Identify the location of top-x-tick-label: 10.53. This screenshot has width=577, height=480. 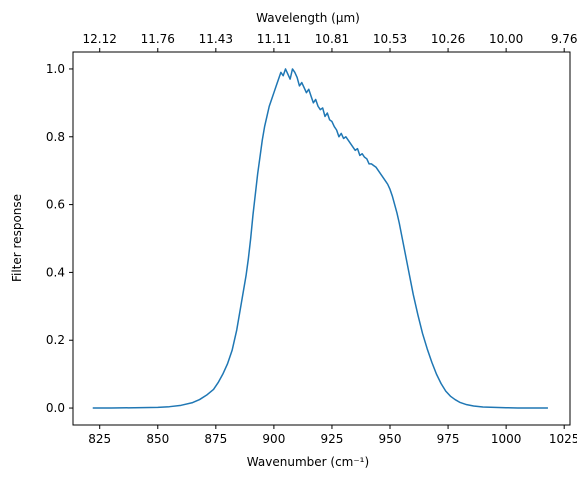
(390, 39).